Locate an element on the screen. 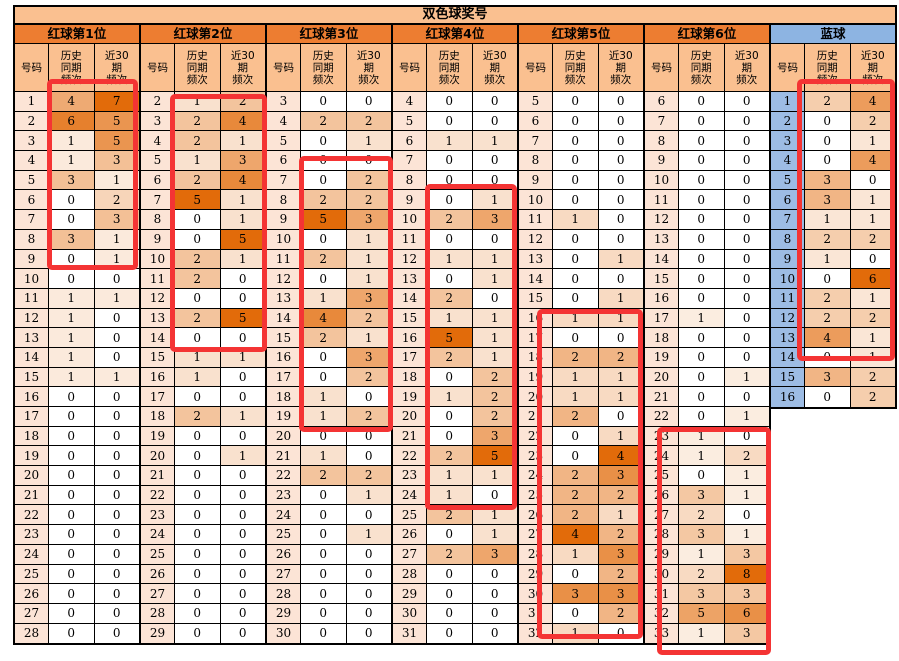 Image resolution: width=899 pixels, height=661 pixels. table-row: 25 0 1 is located at coordinates (329, 535).